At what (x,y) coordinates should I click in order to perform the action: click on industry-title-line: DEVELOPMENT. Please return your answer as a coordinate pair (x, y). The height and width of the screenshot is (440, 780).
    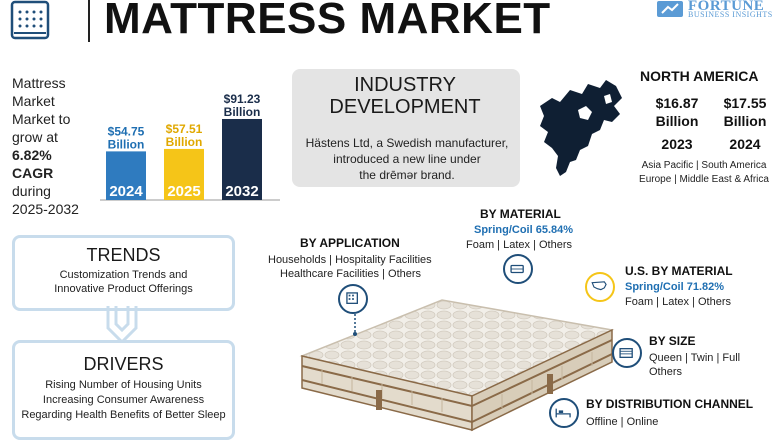
    Looking at the image, I should click on (405, 107).